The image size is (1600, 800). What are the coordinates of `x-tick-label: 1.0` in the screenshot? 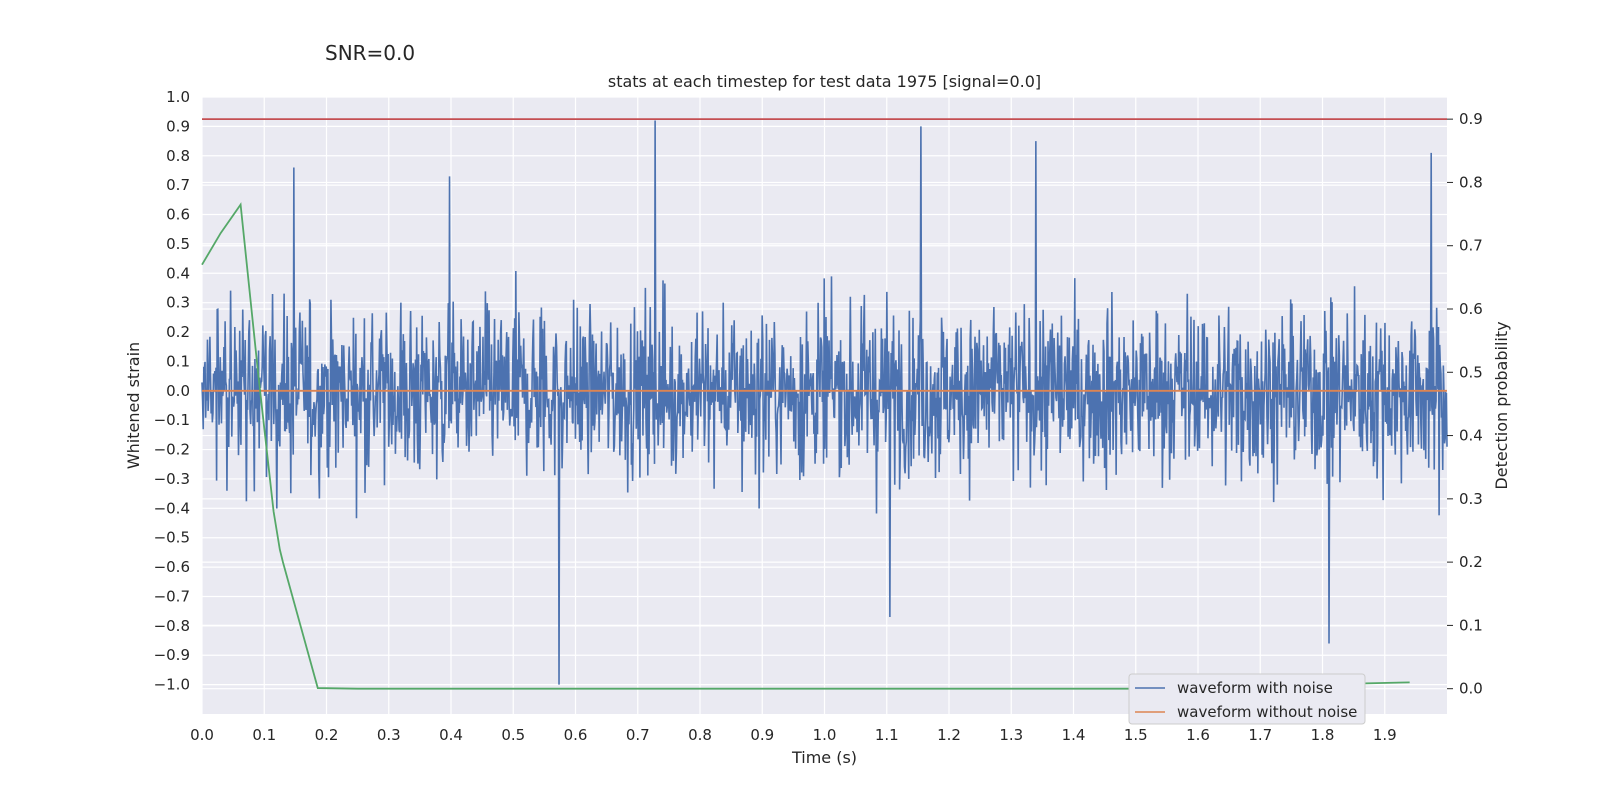 It's located at (825, 735).